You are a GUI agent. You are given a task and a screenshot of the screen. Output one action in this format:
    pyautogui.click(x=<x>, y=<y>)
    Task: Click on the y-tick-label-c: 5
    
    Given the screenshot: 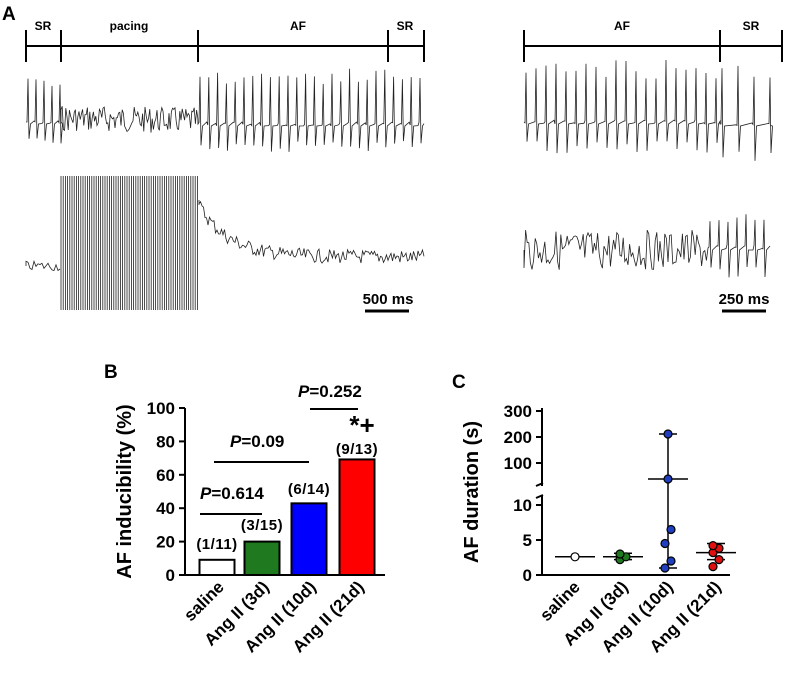 What is the action you would take?
    pyautogui.click(x=527, y=540)
    